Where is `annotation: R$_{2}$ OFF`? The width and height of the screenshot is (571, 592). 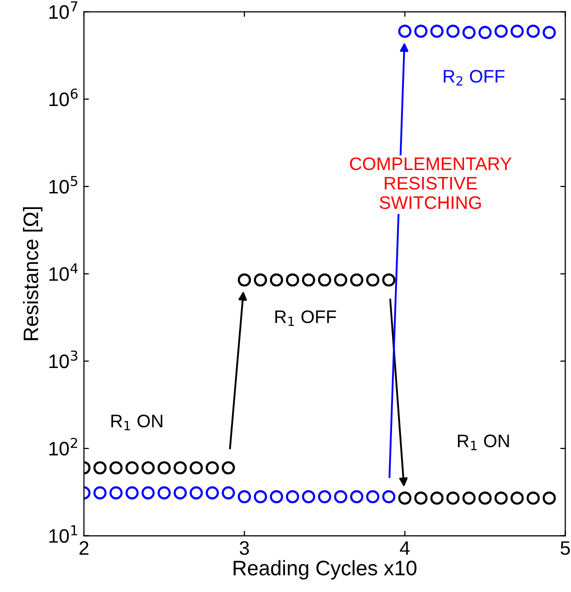 annotation: R$_{2}$ OFF is located at coordinates (474, 78).